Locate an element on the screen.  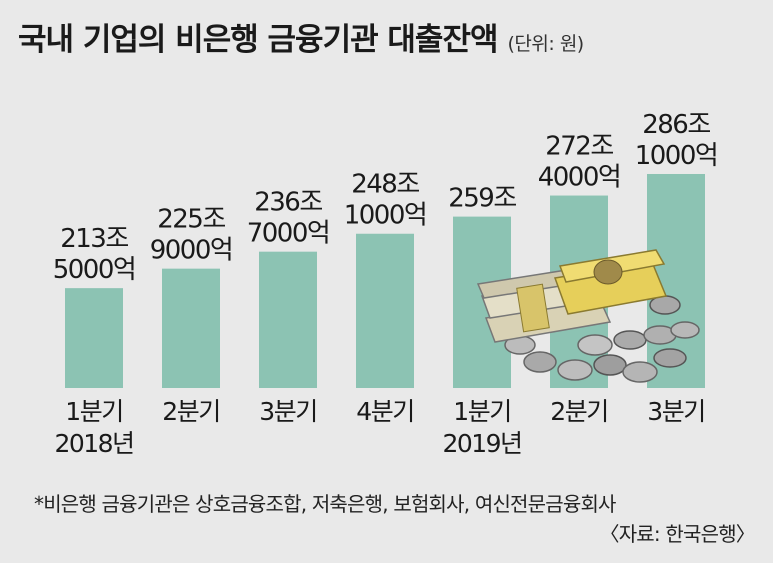
chart-header: 국내 기업의 비은행 금융기관 대출잔액 (단위: 원) is located at coordinates (301, 36).